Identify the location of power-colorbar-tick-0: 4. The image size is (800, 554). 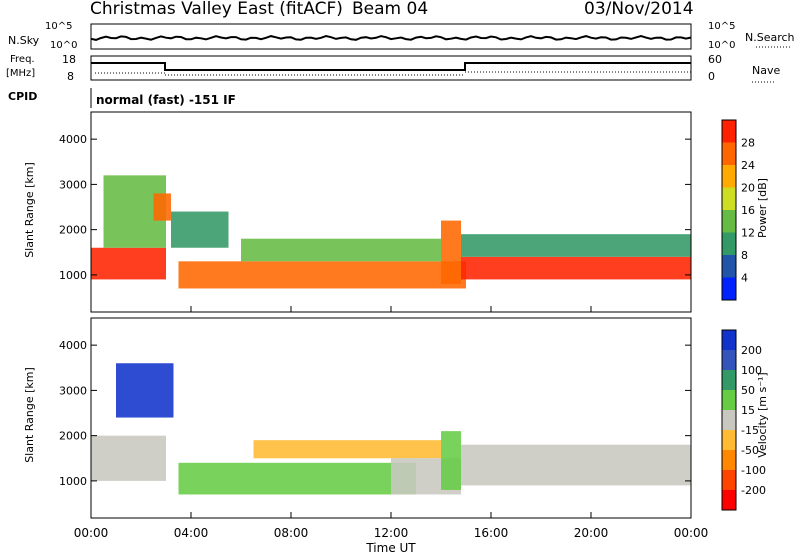
(744, 278).